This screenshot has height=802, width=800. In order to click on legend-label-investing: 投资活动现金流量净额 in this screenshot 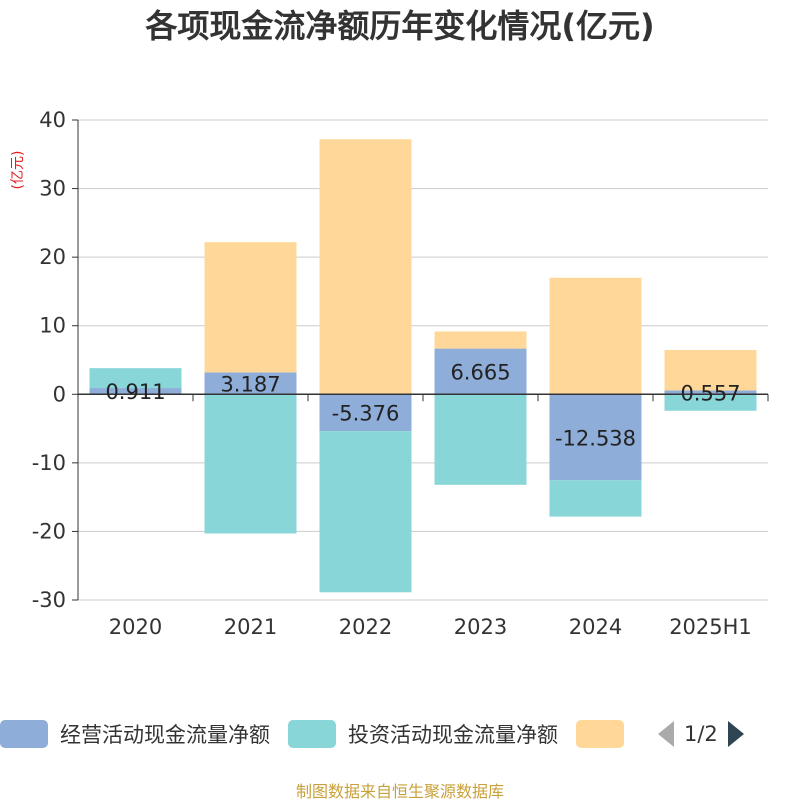, I will do `click(453, 735)`.